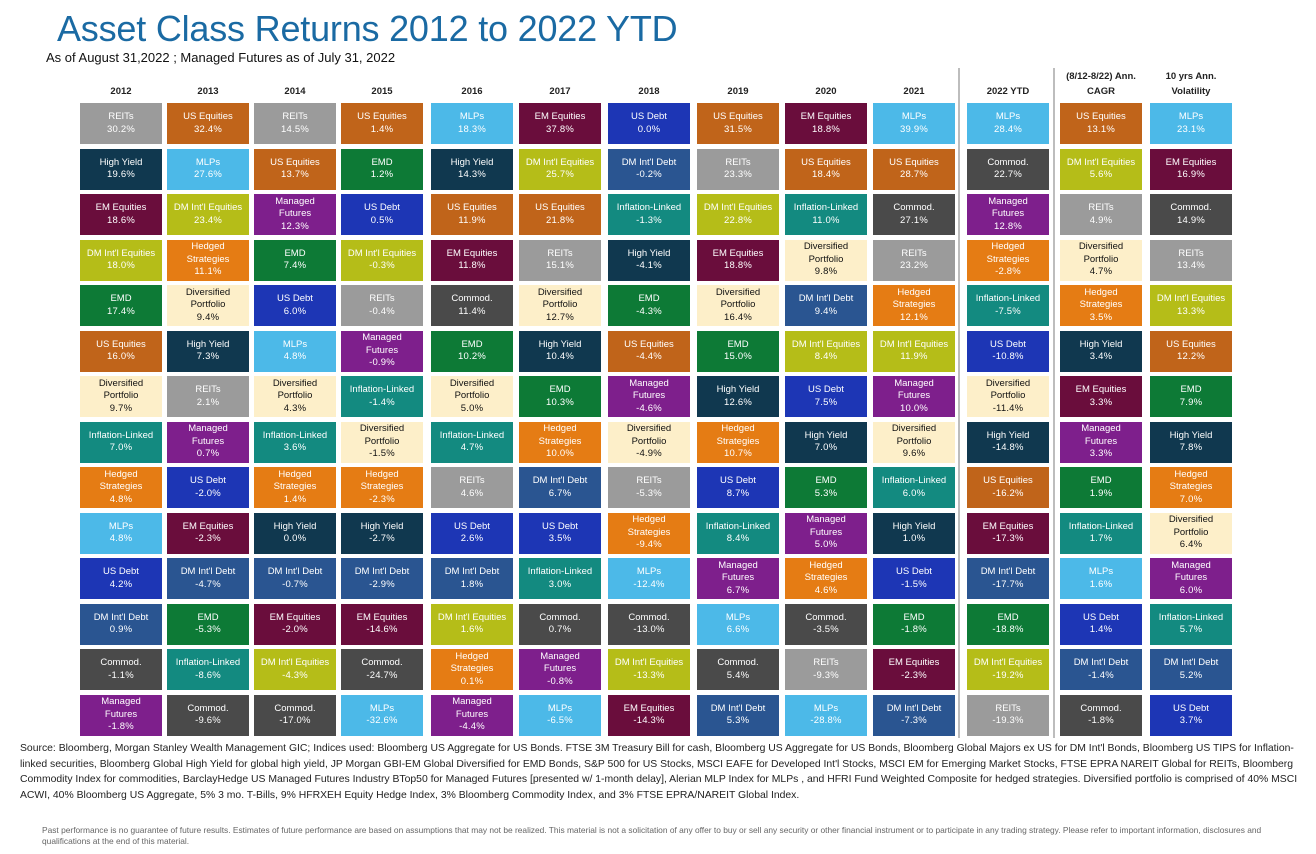 The image size is (1316, 854). What do you see at coordinates (1008, 169) in the screenshot?
I see `table-cell: Commod. 22.7%` at bounding box center [1008, 169].